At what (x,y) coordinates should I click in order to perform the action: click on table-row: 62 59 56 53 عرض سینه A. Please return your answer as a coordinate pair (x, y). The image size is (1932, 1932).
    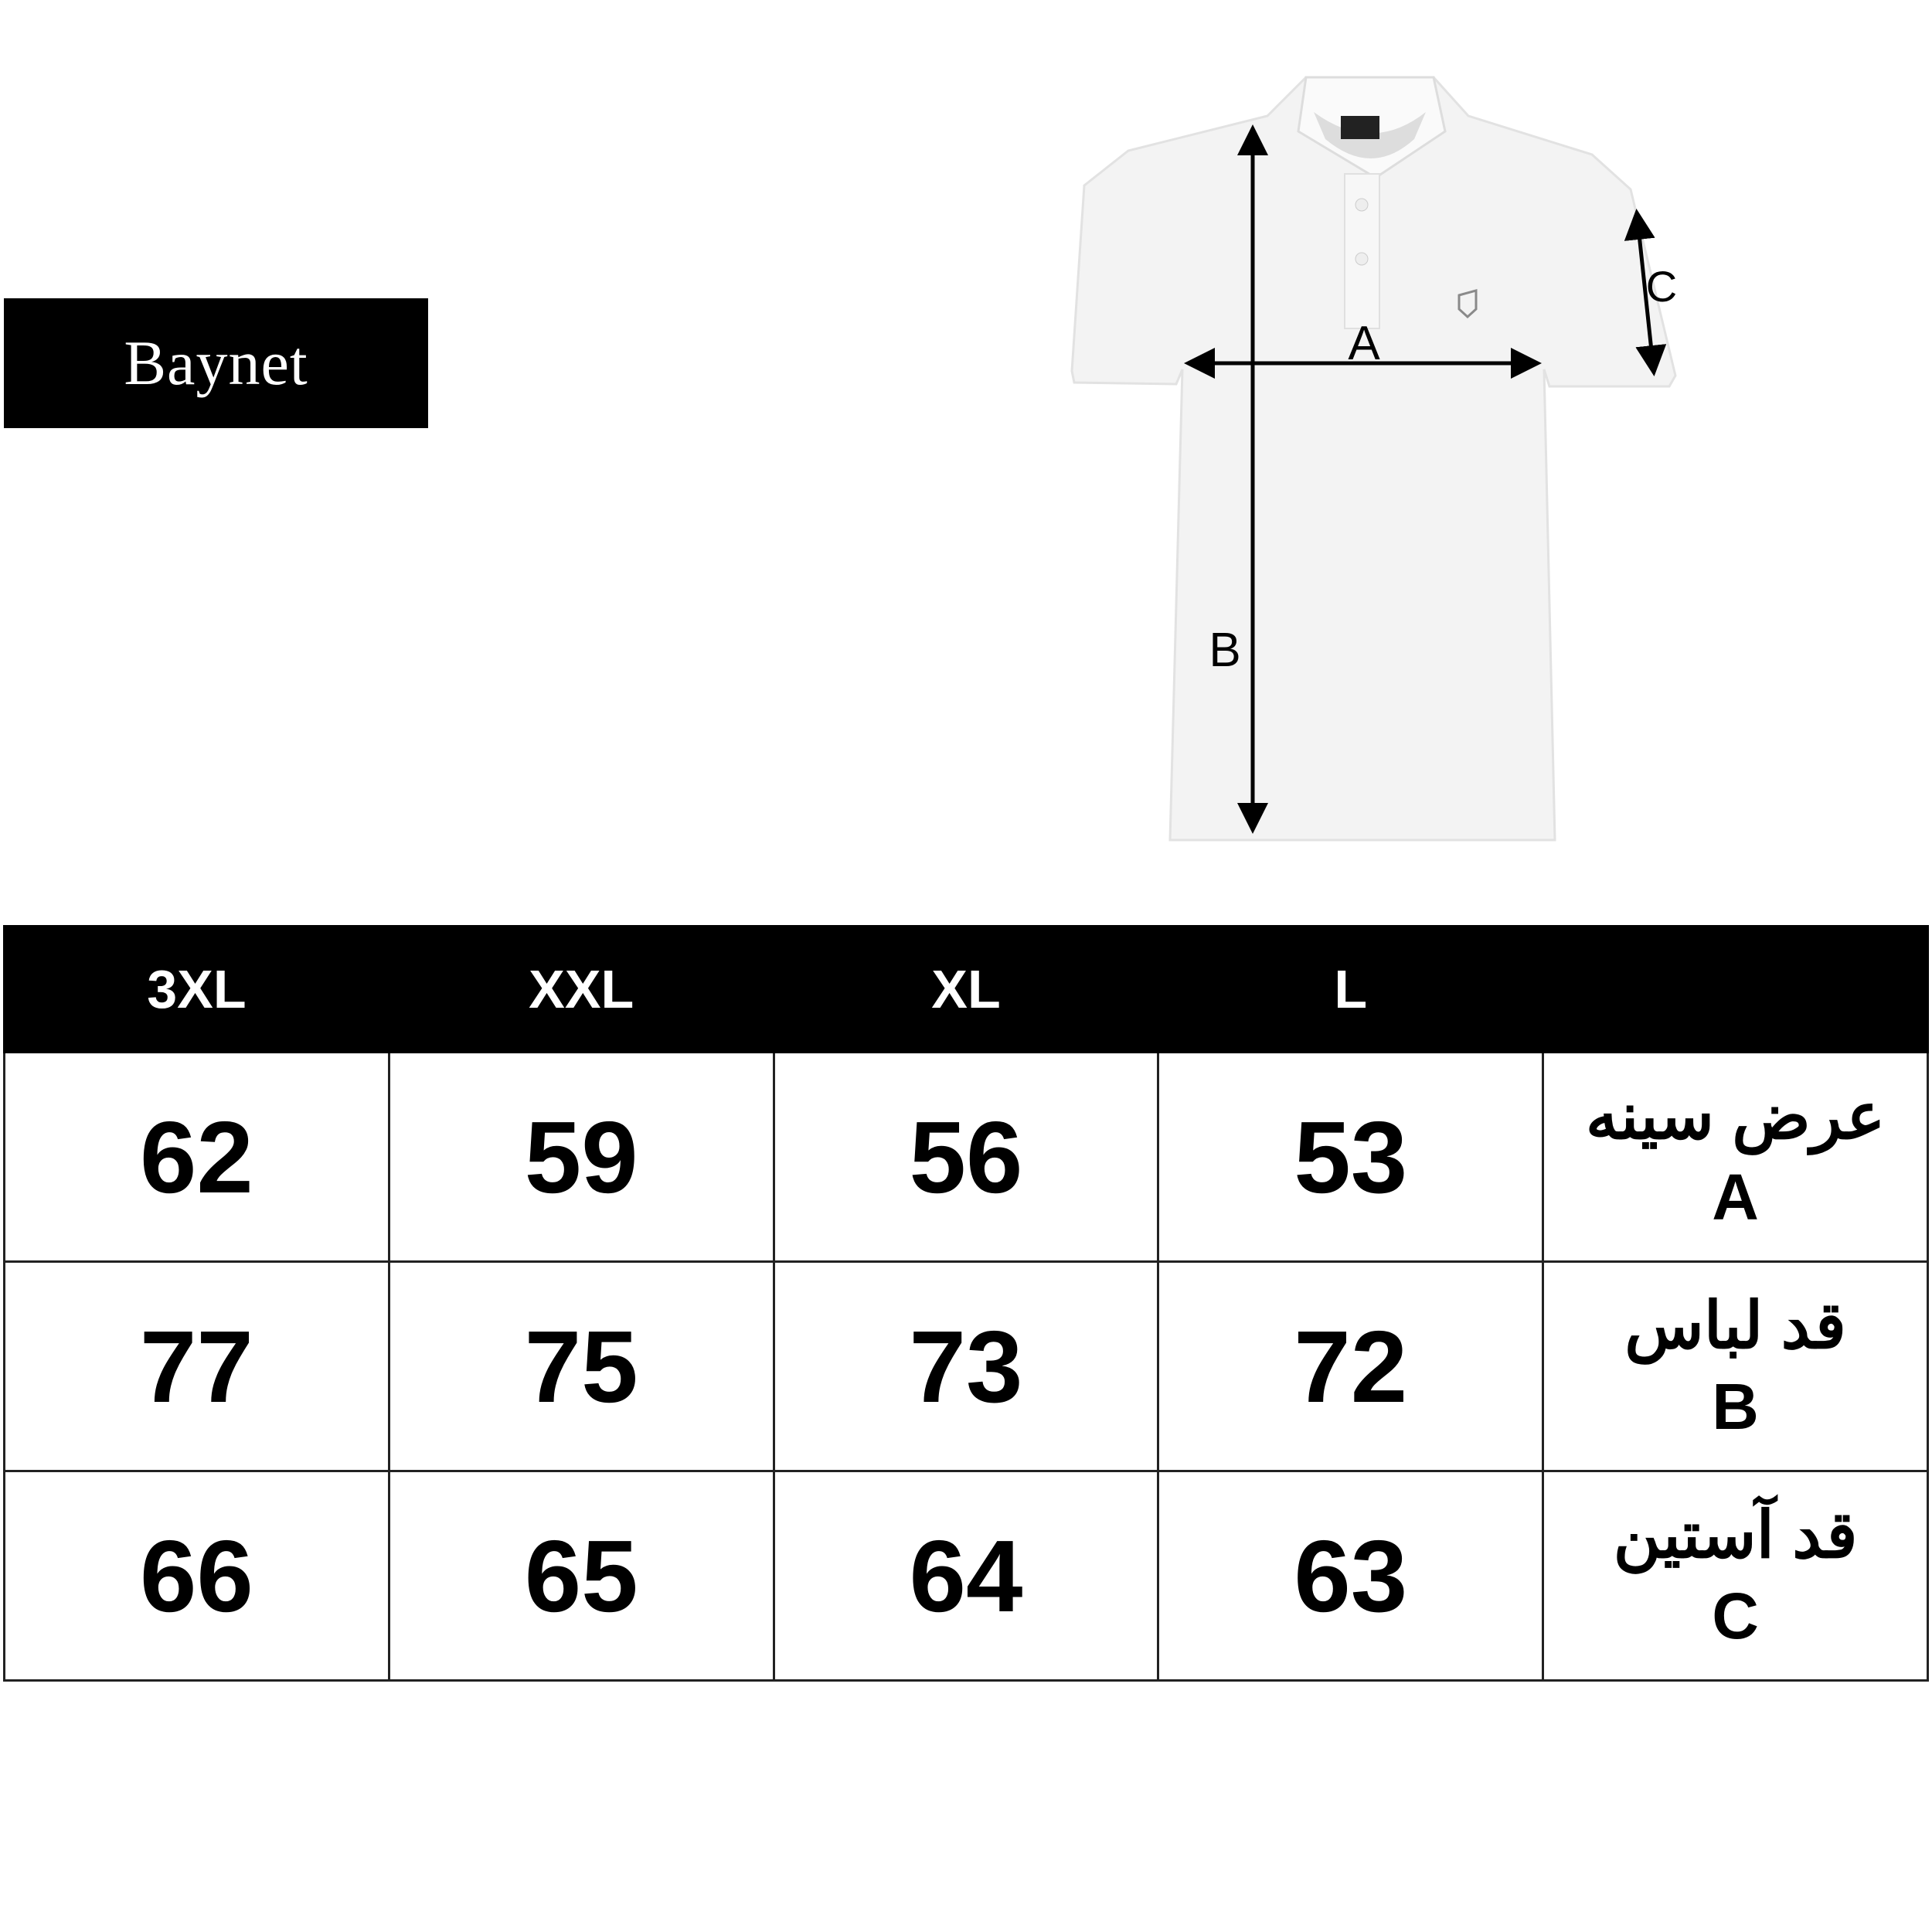
    Looking at the image, I should click on (966, 1157).